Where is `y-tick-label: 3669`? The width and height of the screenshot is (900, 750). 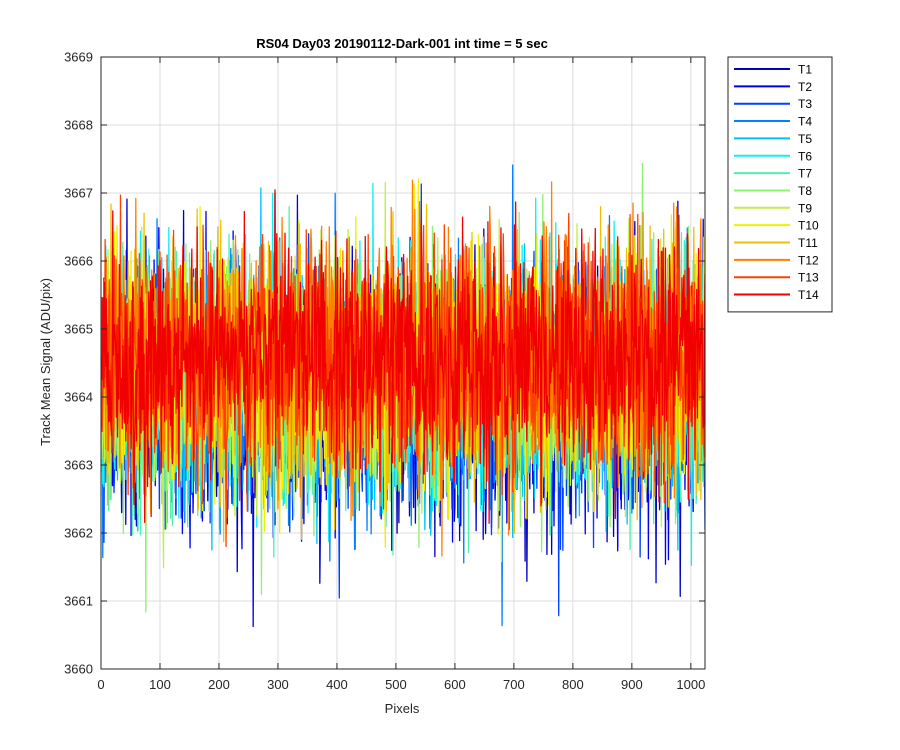
y-tick-label: 3669 is located at coordinates (78, 57).